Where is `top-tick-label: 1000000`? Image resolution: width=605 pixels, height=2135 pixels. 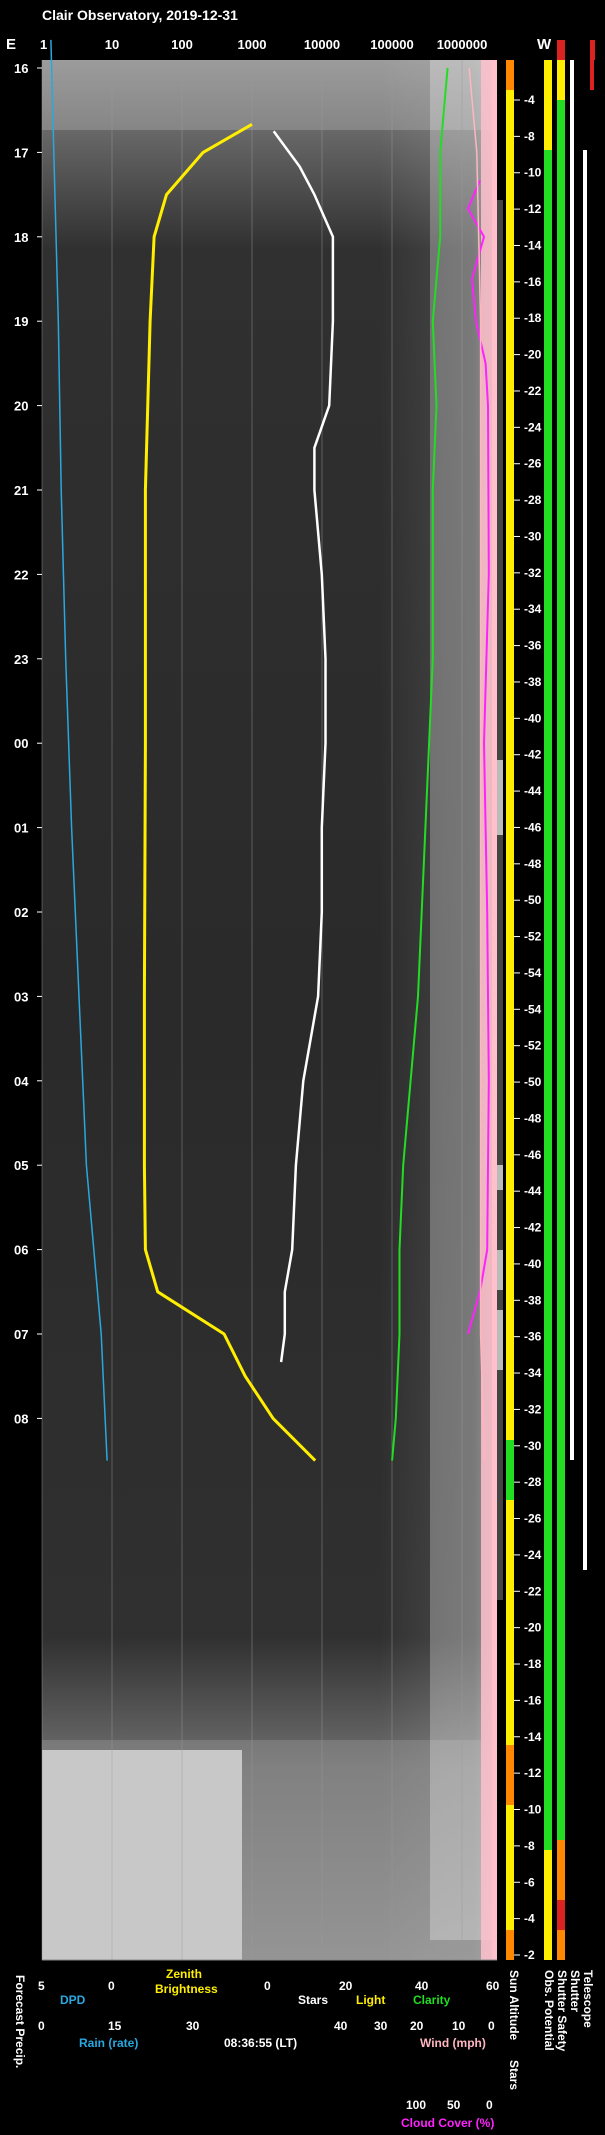
top-tick-label: 1000000 is located at coordinates (462, 44).